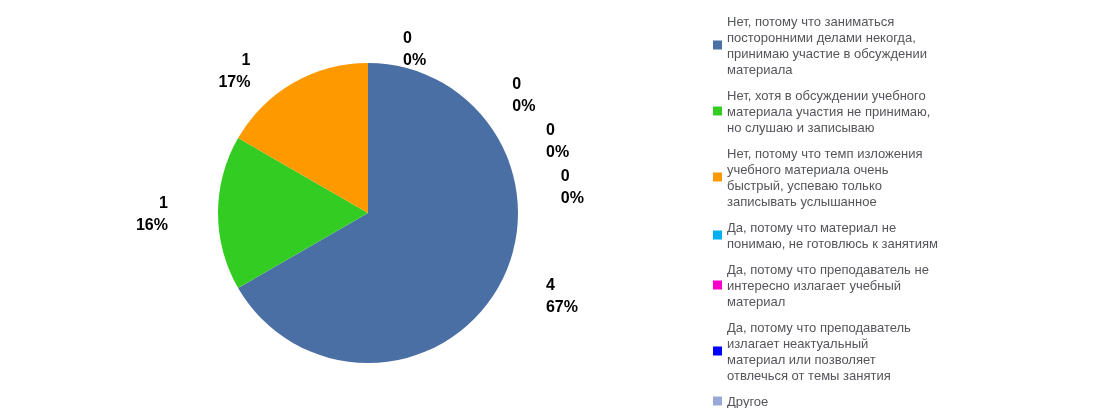 This screenshot has height=416, width=1106. What do you see at coordinates (831, 111) in the screenshot?
I see `legend-label: Нет, хотя в обсуждении учебного материала участия не принимаю, но слушаю и записываю` at bounding box center [831, 111].